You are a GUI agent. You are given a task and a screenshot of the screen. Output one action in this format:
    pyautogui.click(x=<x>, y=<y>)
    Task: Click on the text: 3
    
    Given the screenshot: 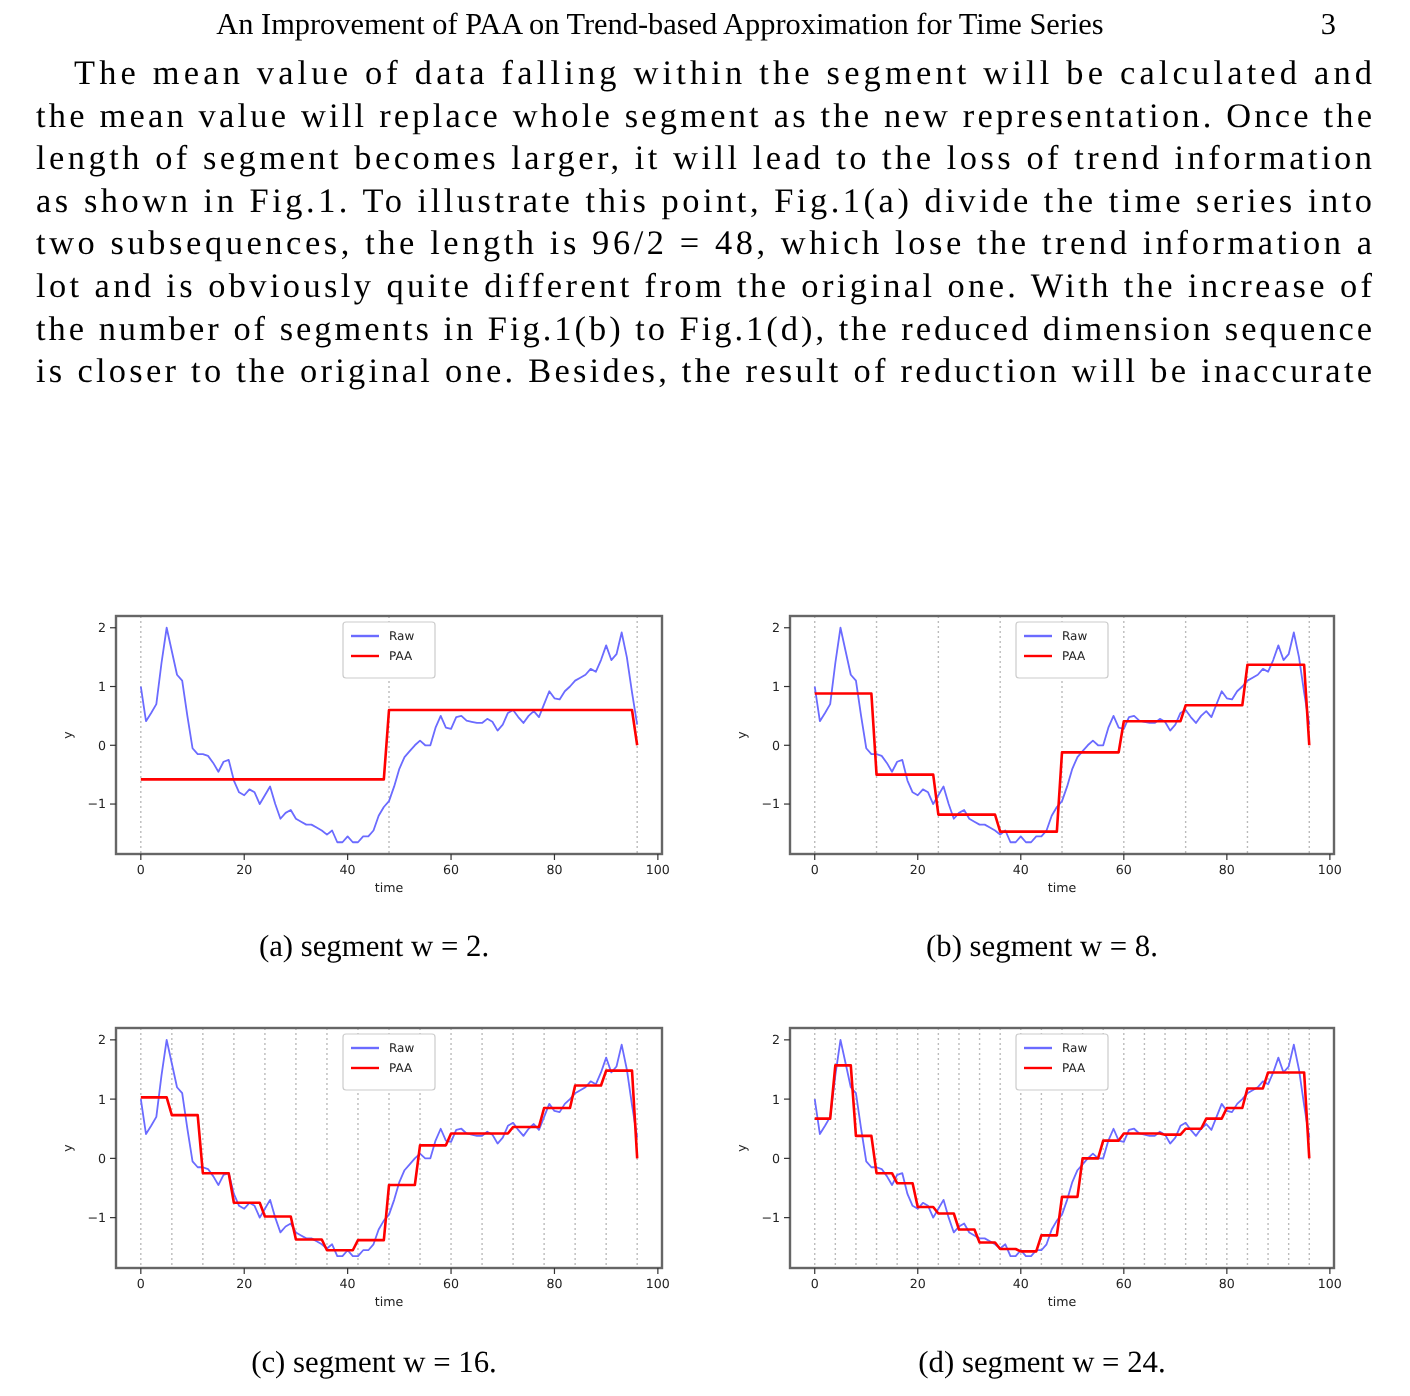 What is the action you would take?
    pyautogui.click(x=1328, y=25)
    